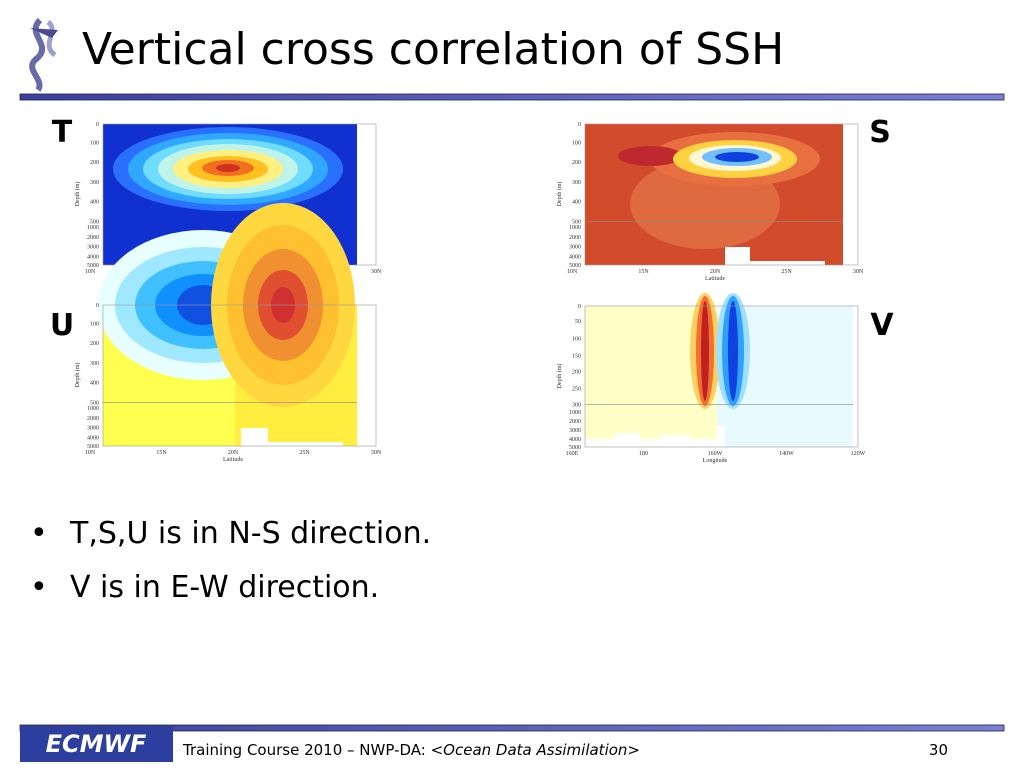  Describe the element at coordinates (786, 454) in the screenshot. I see `x-tick-label: 140W` at that location.